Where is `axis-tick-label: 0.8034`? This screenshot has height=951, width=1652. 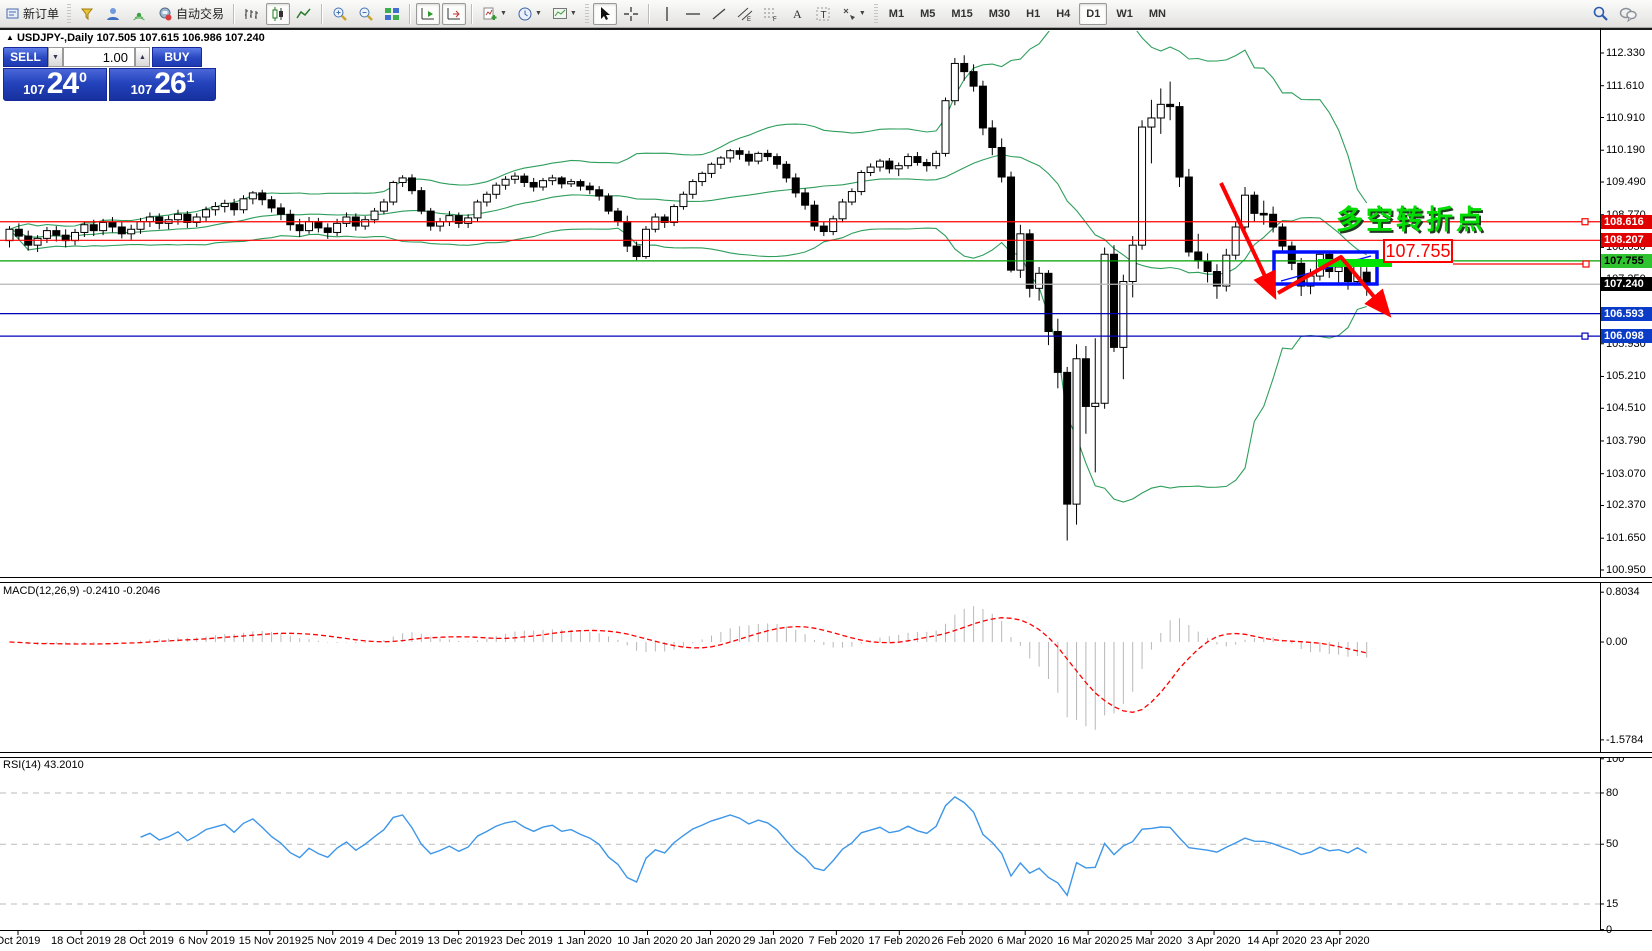 axis-tick-label: 0.8034 is located at coordinates (1623, 592).